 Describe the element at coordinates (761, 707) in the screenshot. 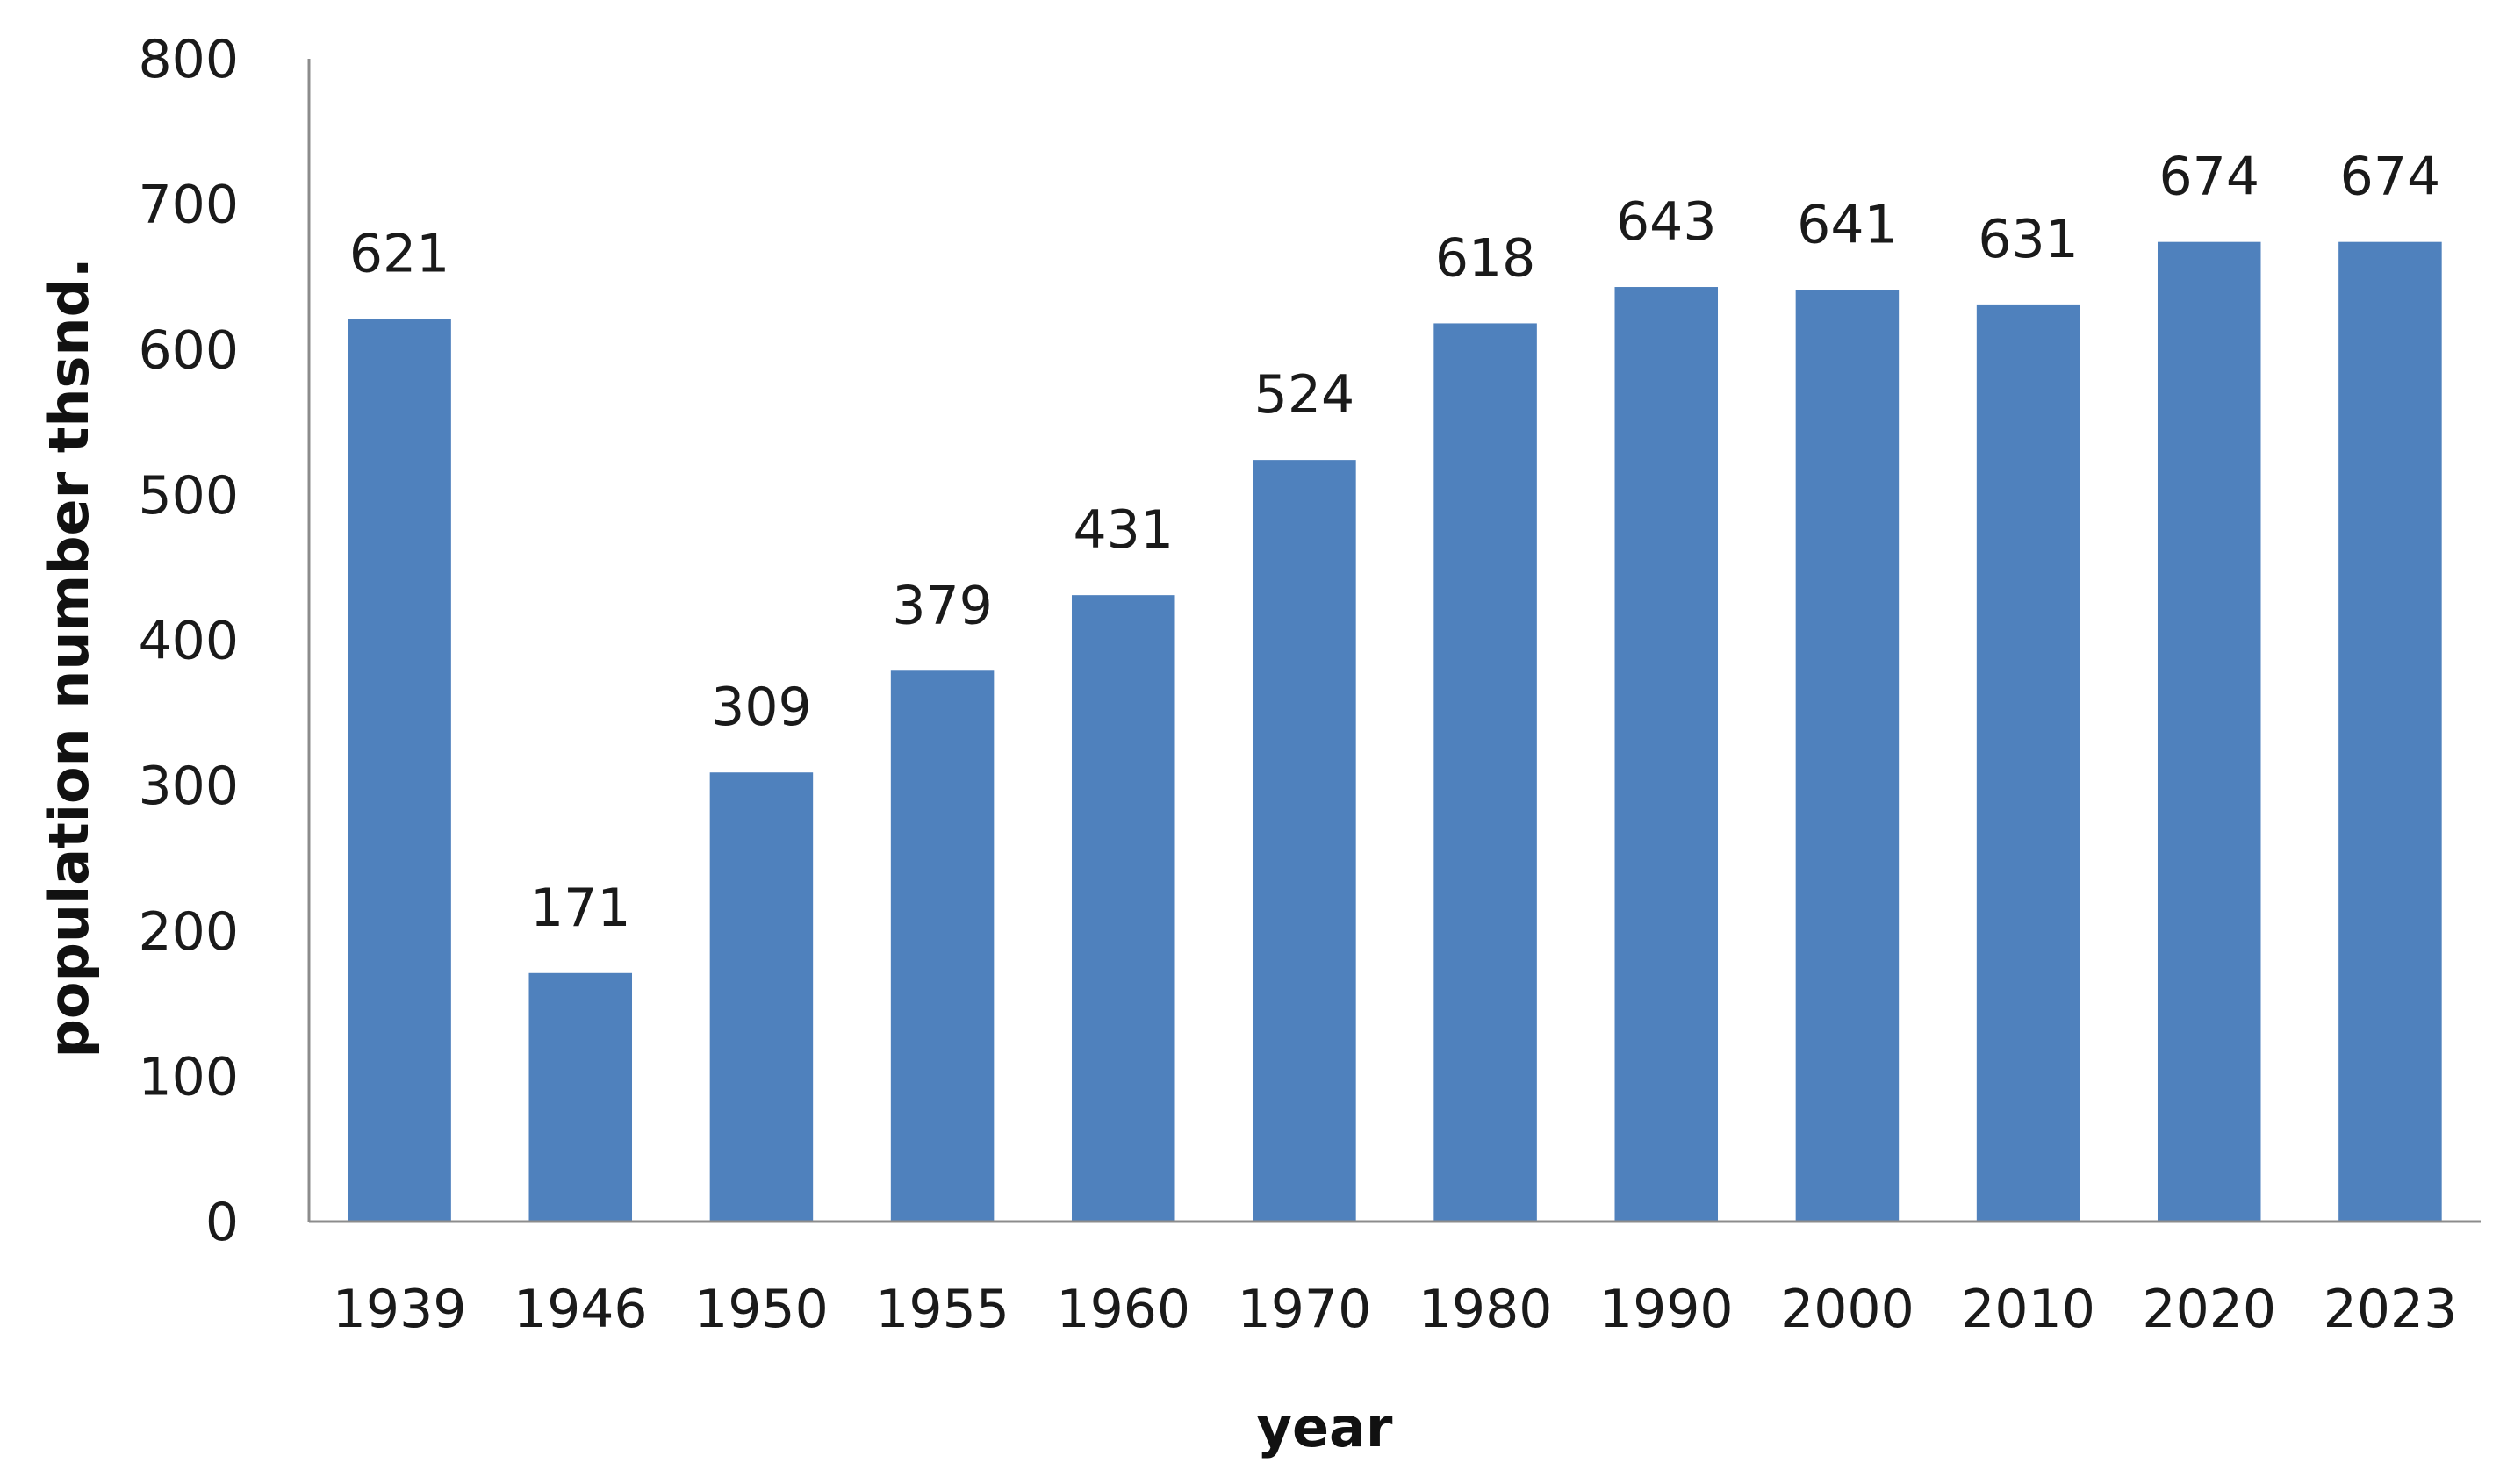

I see `data-label: 309` at that location.